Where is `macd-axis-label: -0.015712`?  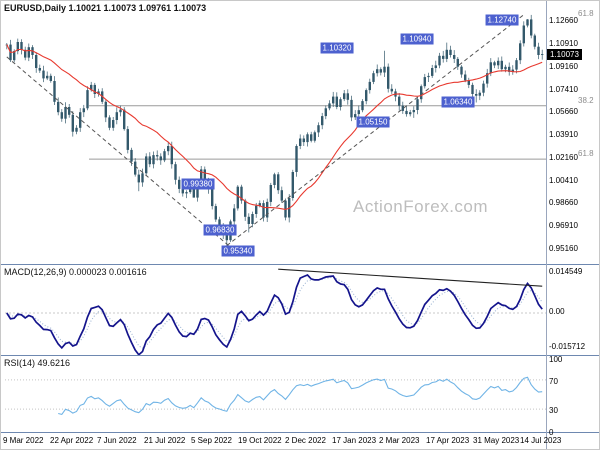
macd-axis-label: -0.015712 is located at coordinates (567, 346).